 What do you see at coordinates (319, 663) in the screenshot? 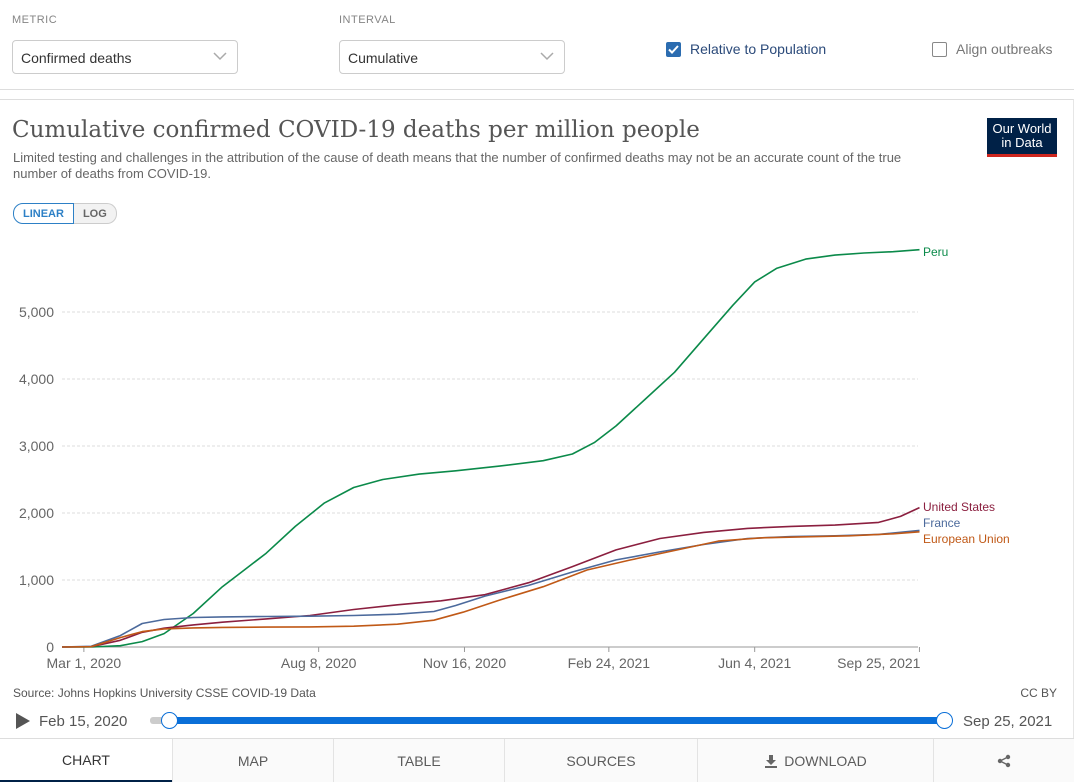
I see `x-tick-label: Aug 8, 2020` at bounding box center [319, 663].